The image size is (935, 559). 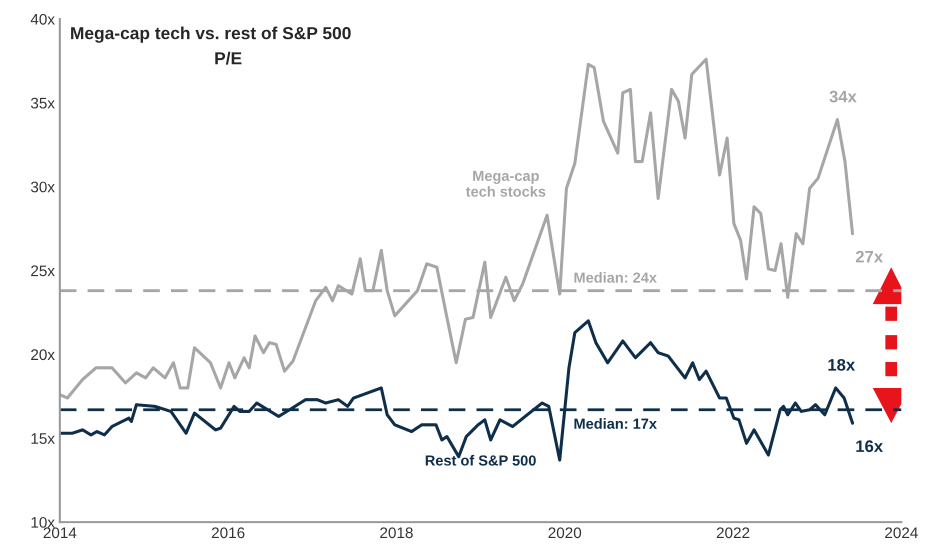 I want to click on chart-title: Mega-cap tech vs. rest of S&P 500, so click(x=211, y=34).